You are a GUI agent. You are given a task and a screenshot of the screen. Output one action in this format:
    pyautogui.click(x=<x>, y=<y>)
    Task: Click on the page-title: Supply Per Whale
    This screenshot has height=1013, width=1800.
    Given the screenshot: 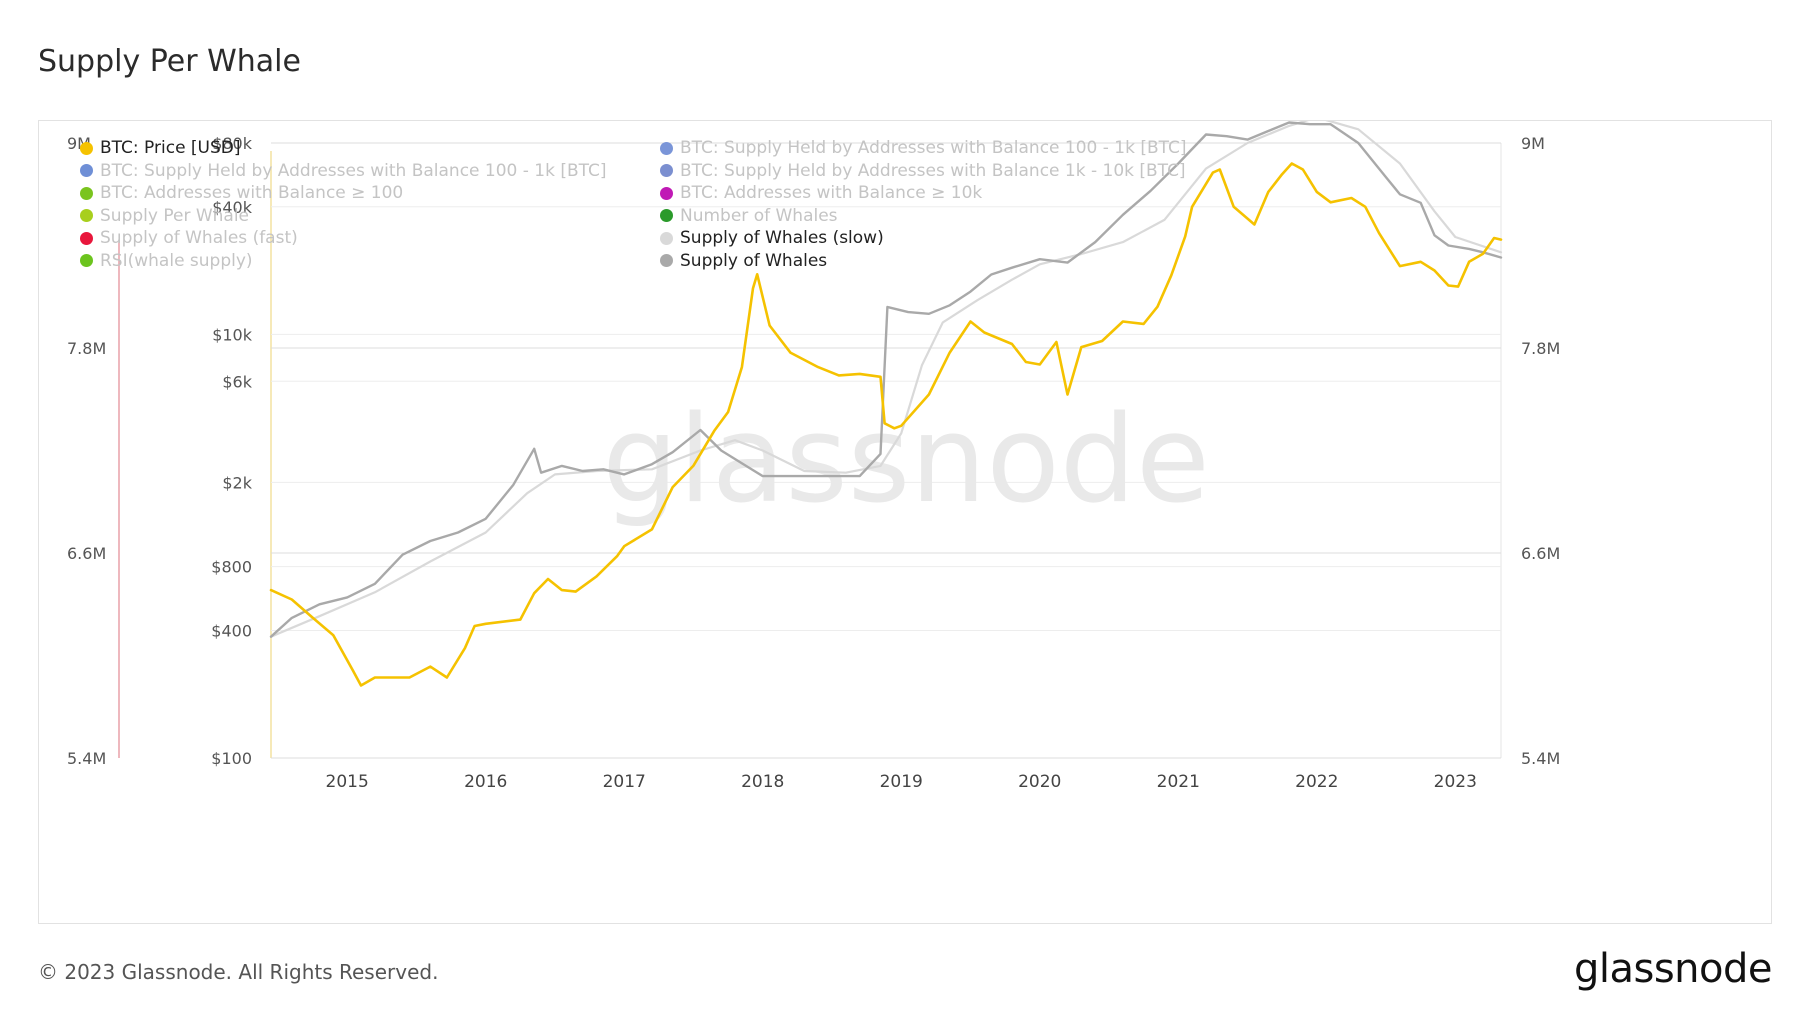 What is the action you would take?
    pyautogui.click(x=169, y=61)
    